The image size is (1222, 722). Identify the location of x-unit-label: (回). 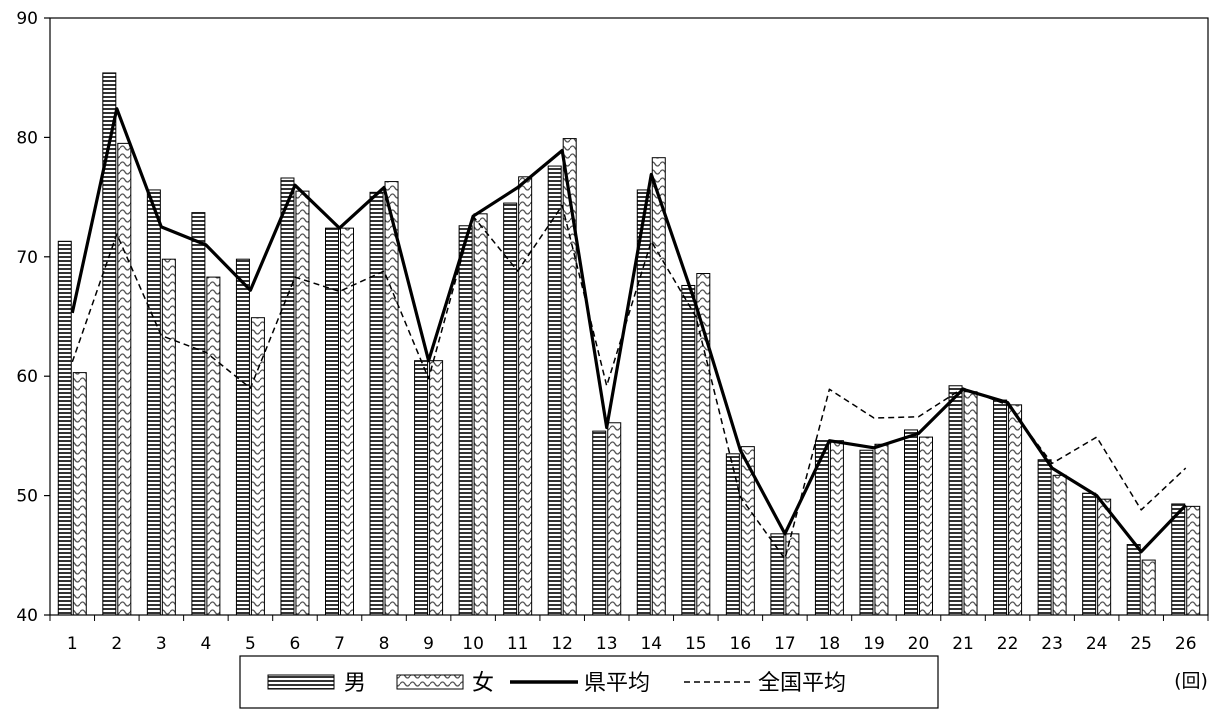
(1191, 681).